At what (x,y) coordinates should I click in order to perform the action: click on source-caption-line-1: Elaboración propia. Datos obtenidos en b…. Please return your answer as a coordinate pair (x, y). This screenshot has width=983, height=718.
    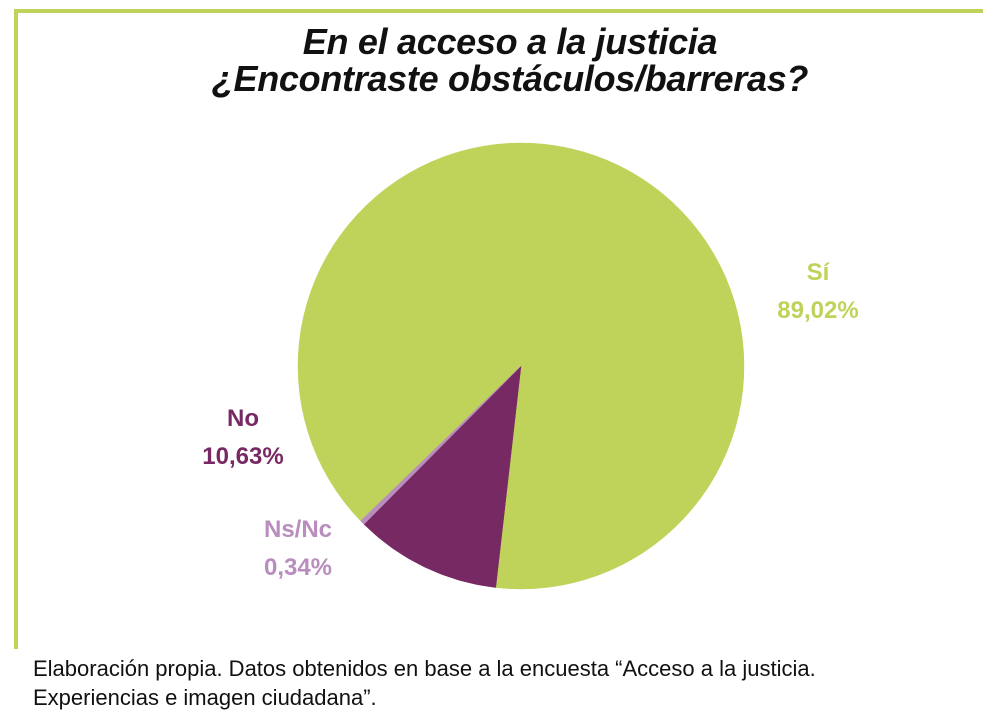
    Looking at the image, I should click on (424, 668).